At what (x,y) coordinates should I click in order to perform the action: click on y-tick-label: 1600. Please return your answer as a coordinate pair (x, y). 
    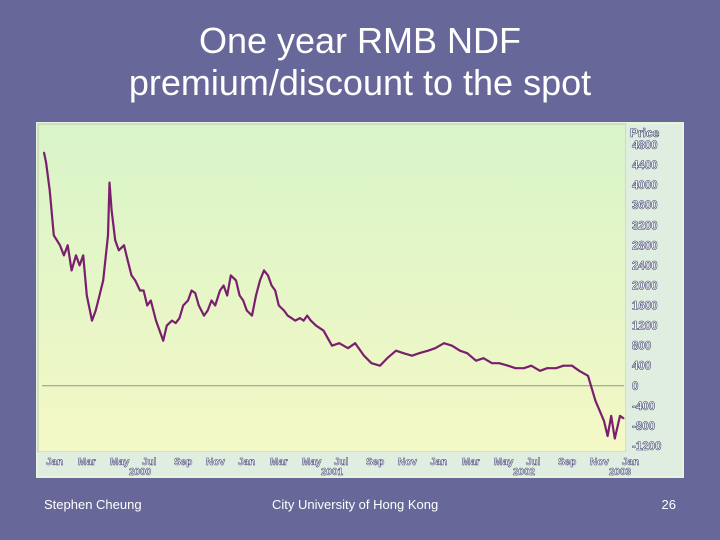
    Looking at the image, I should click on (645, 307).